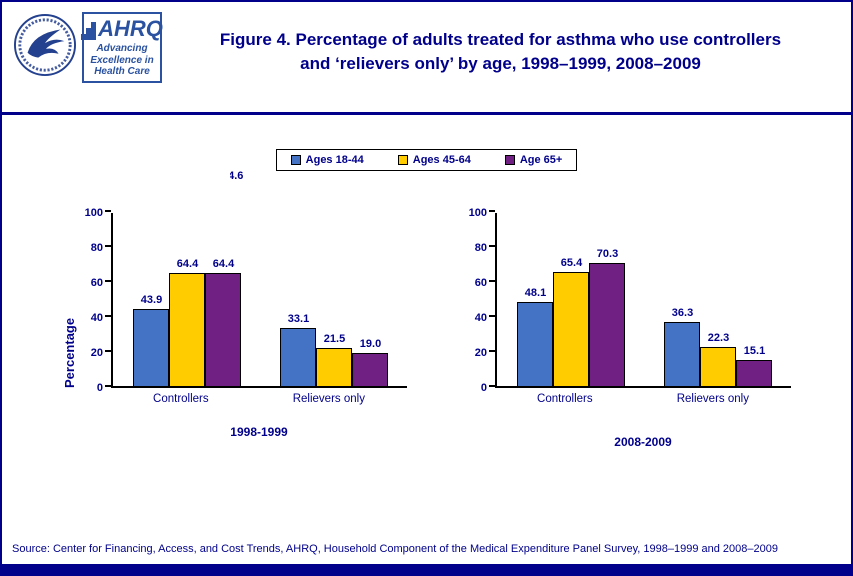 Image resolution: width=853 pixels, height=576 pixels. I want to click on bar-value-label: 21.5, so click(334, 339).